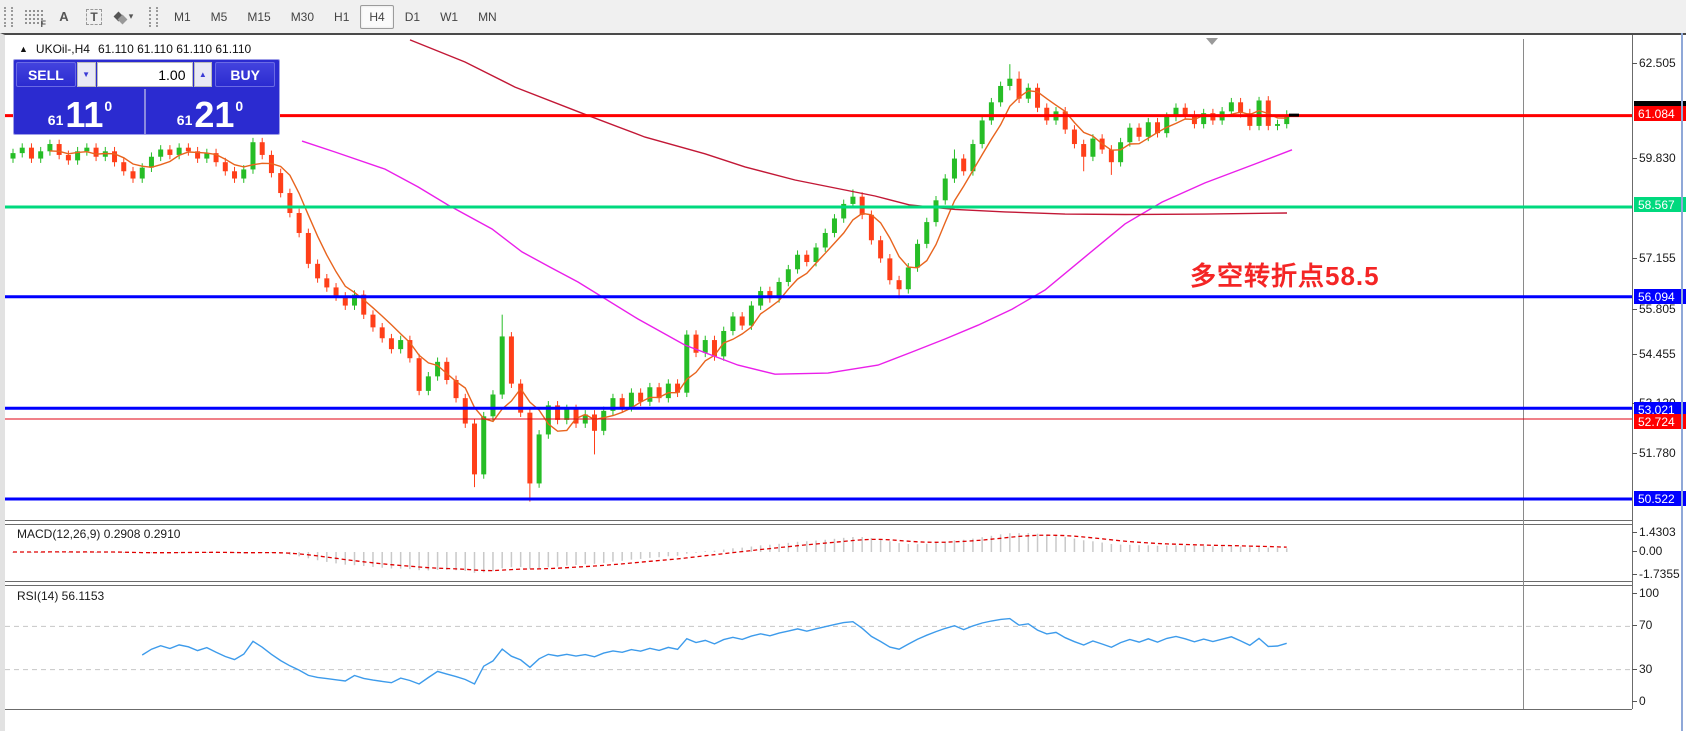 This screenshot has width=1686, height=731. I want to click on text-label-tool-button: T, so click(94, 17).